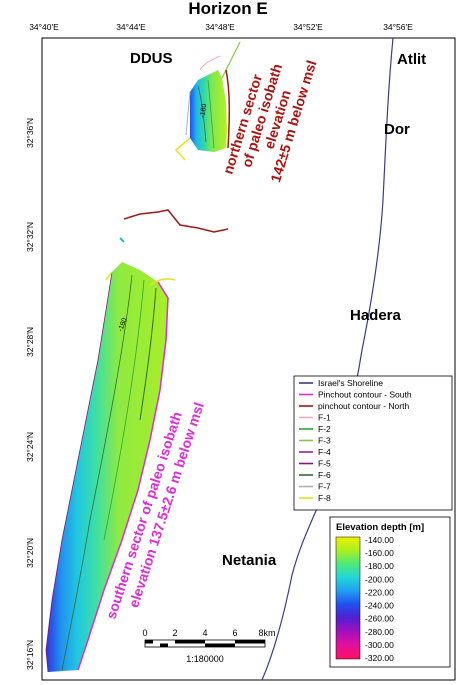  What do you see at coordinates (208, 646) in the screenshot?
I see `scale-bar: 0 2 4 6 8km 1:180000` at bounding box center [208, 646].